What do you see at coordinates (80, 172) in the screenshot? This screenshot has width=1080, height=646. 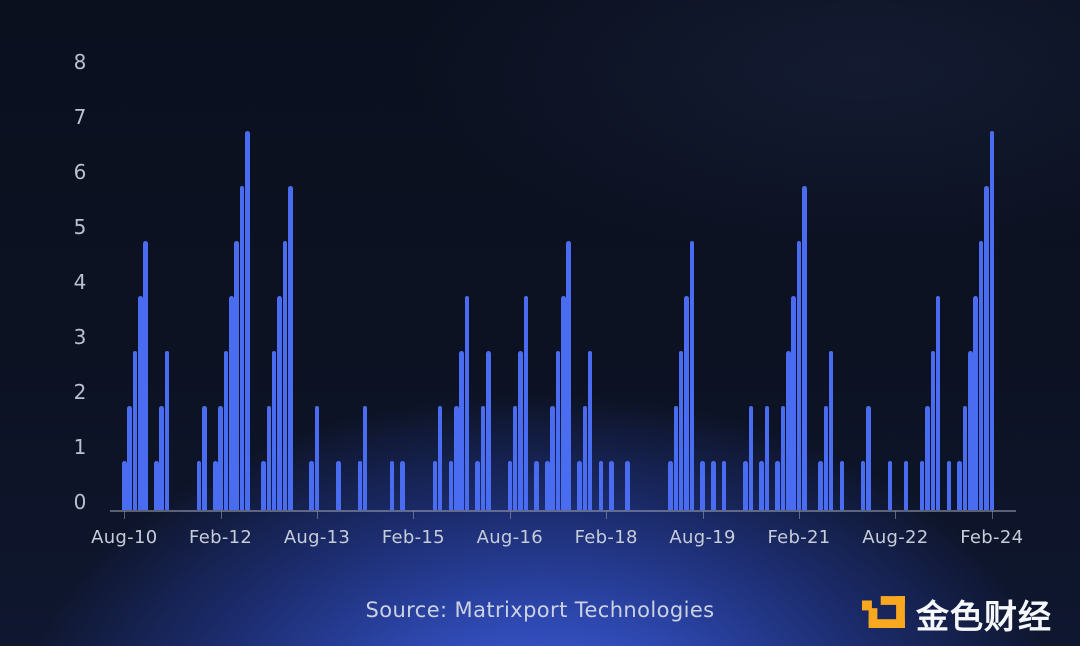 I see `y-axis-label: 6` at bounding box center [80, 172].